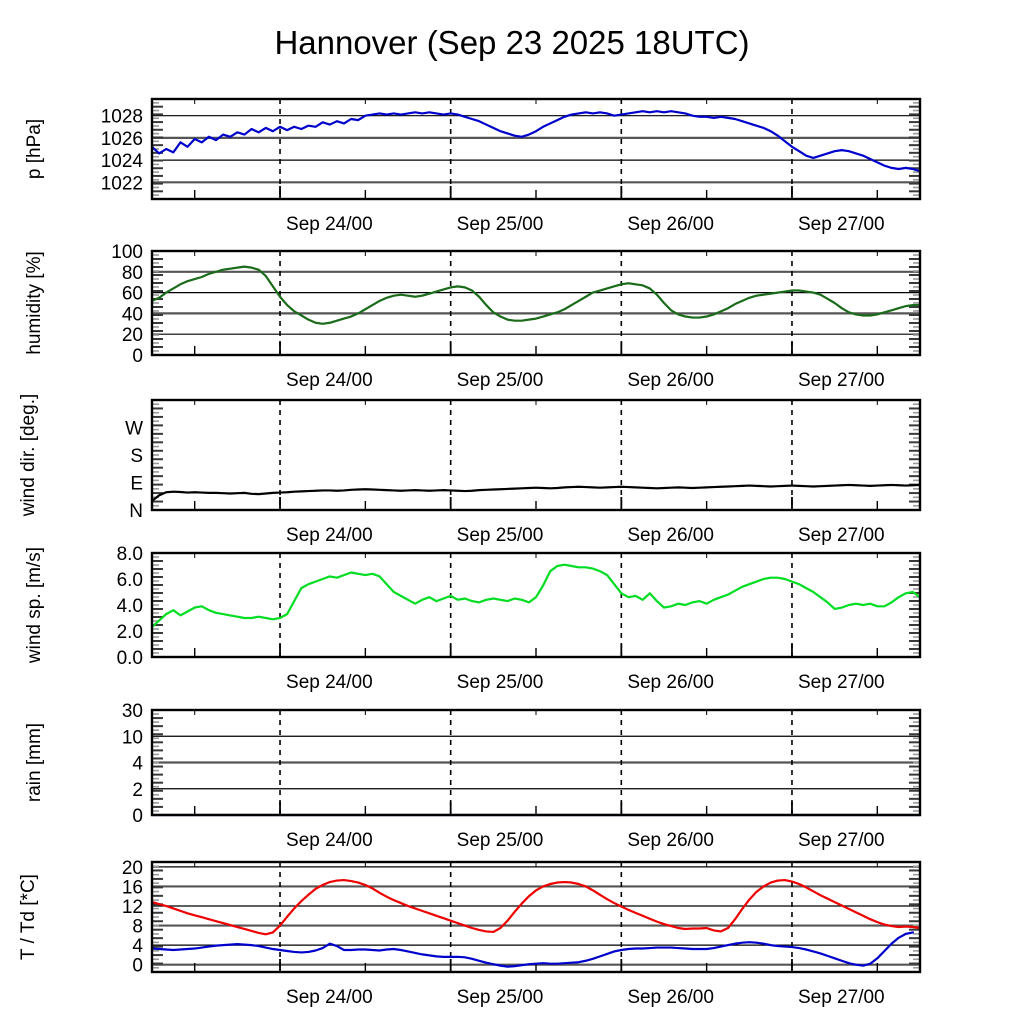 Image resolution: width=1024 pixels, height=1024 pixels. I want to click on y-tick-label: 12, so click(132, 907).